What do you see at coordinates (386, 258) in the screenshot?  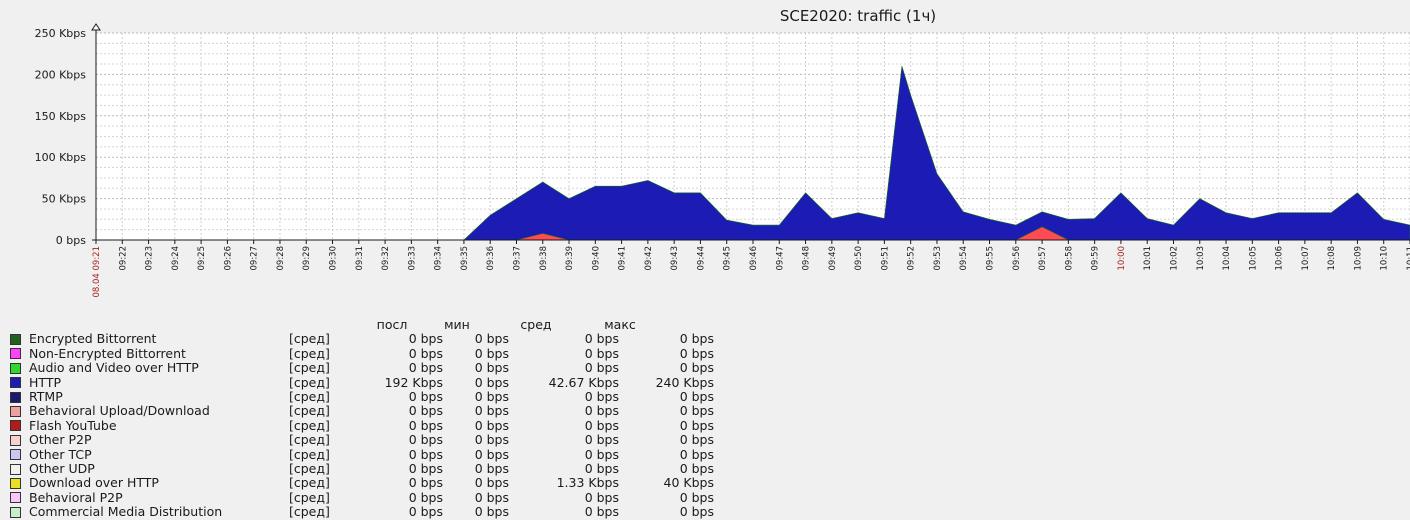 I see `x-tick-label: 09:32` at bounding box center [386, 258].